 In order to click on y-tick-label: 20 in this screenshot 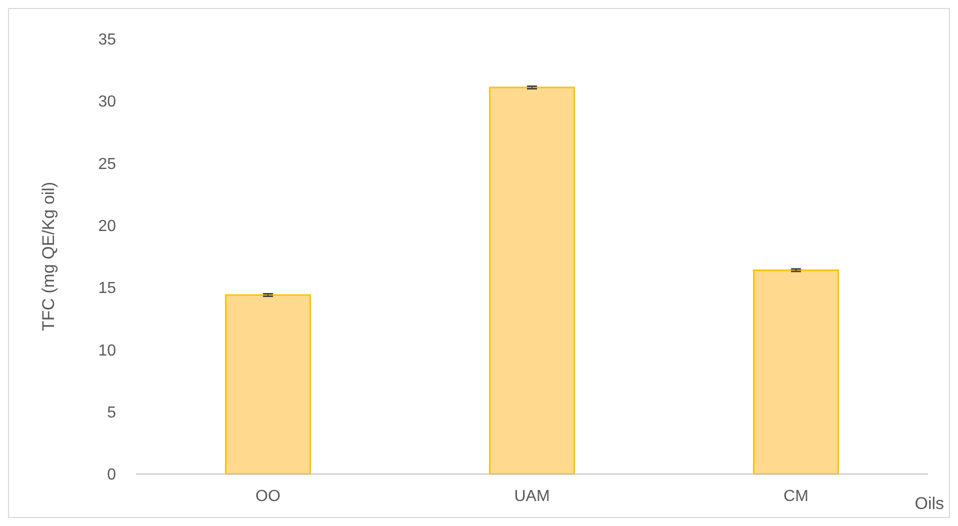, I will do `click(107, 227)`.